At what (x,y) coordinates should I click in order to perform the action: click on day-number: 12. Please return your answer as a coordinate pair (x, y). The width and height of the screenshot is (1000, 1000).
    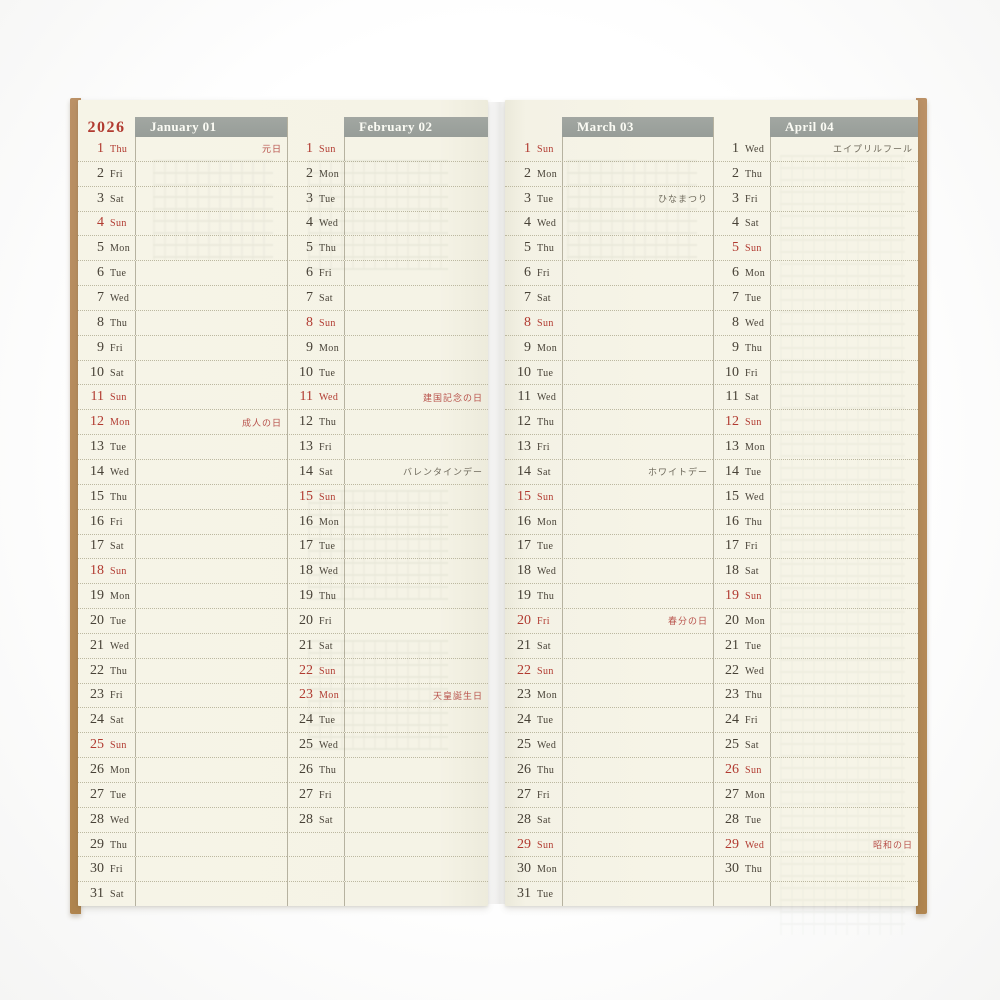
    Looking at the image, I should click on (732, 422).